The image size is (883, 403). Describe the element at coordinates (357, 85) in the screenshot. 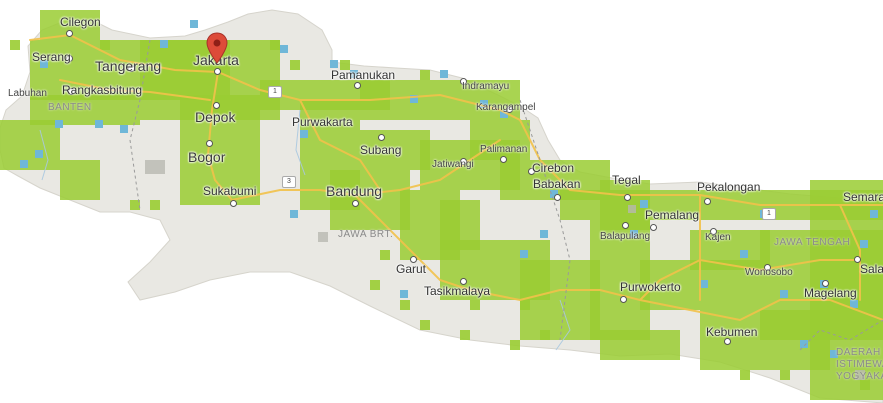

I see `city-dot-pamanukan` at that location.